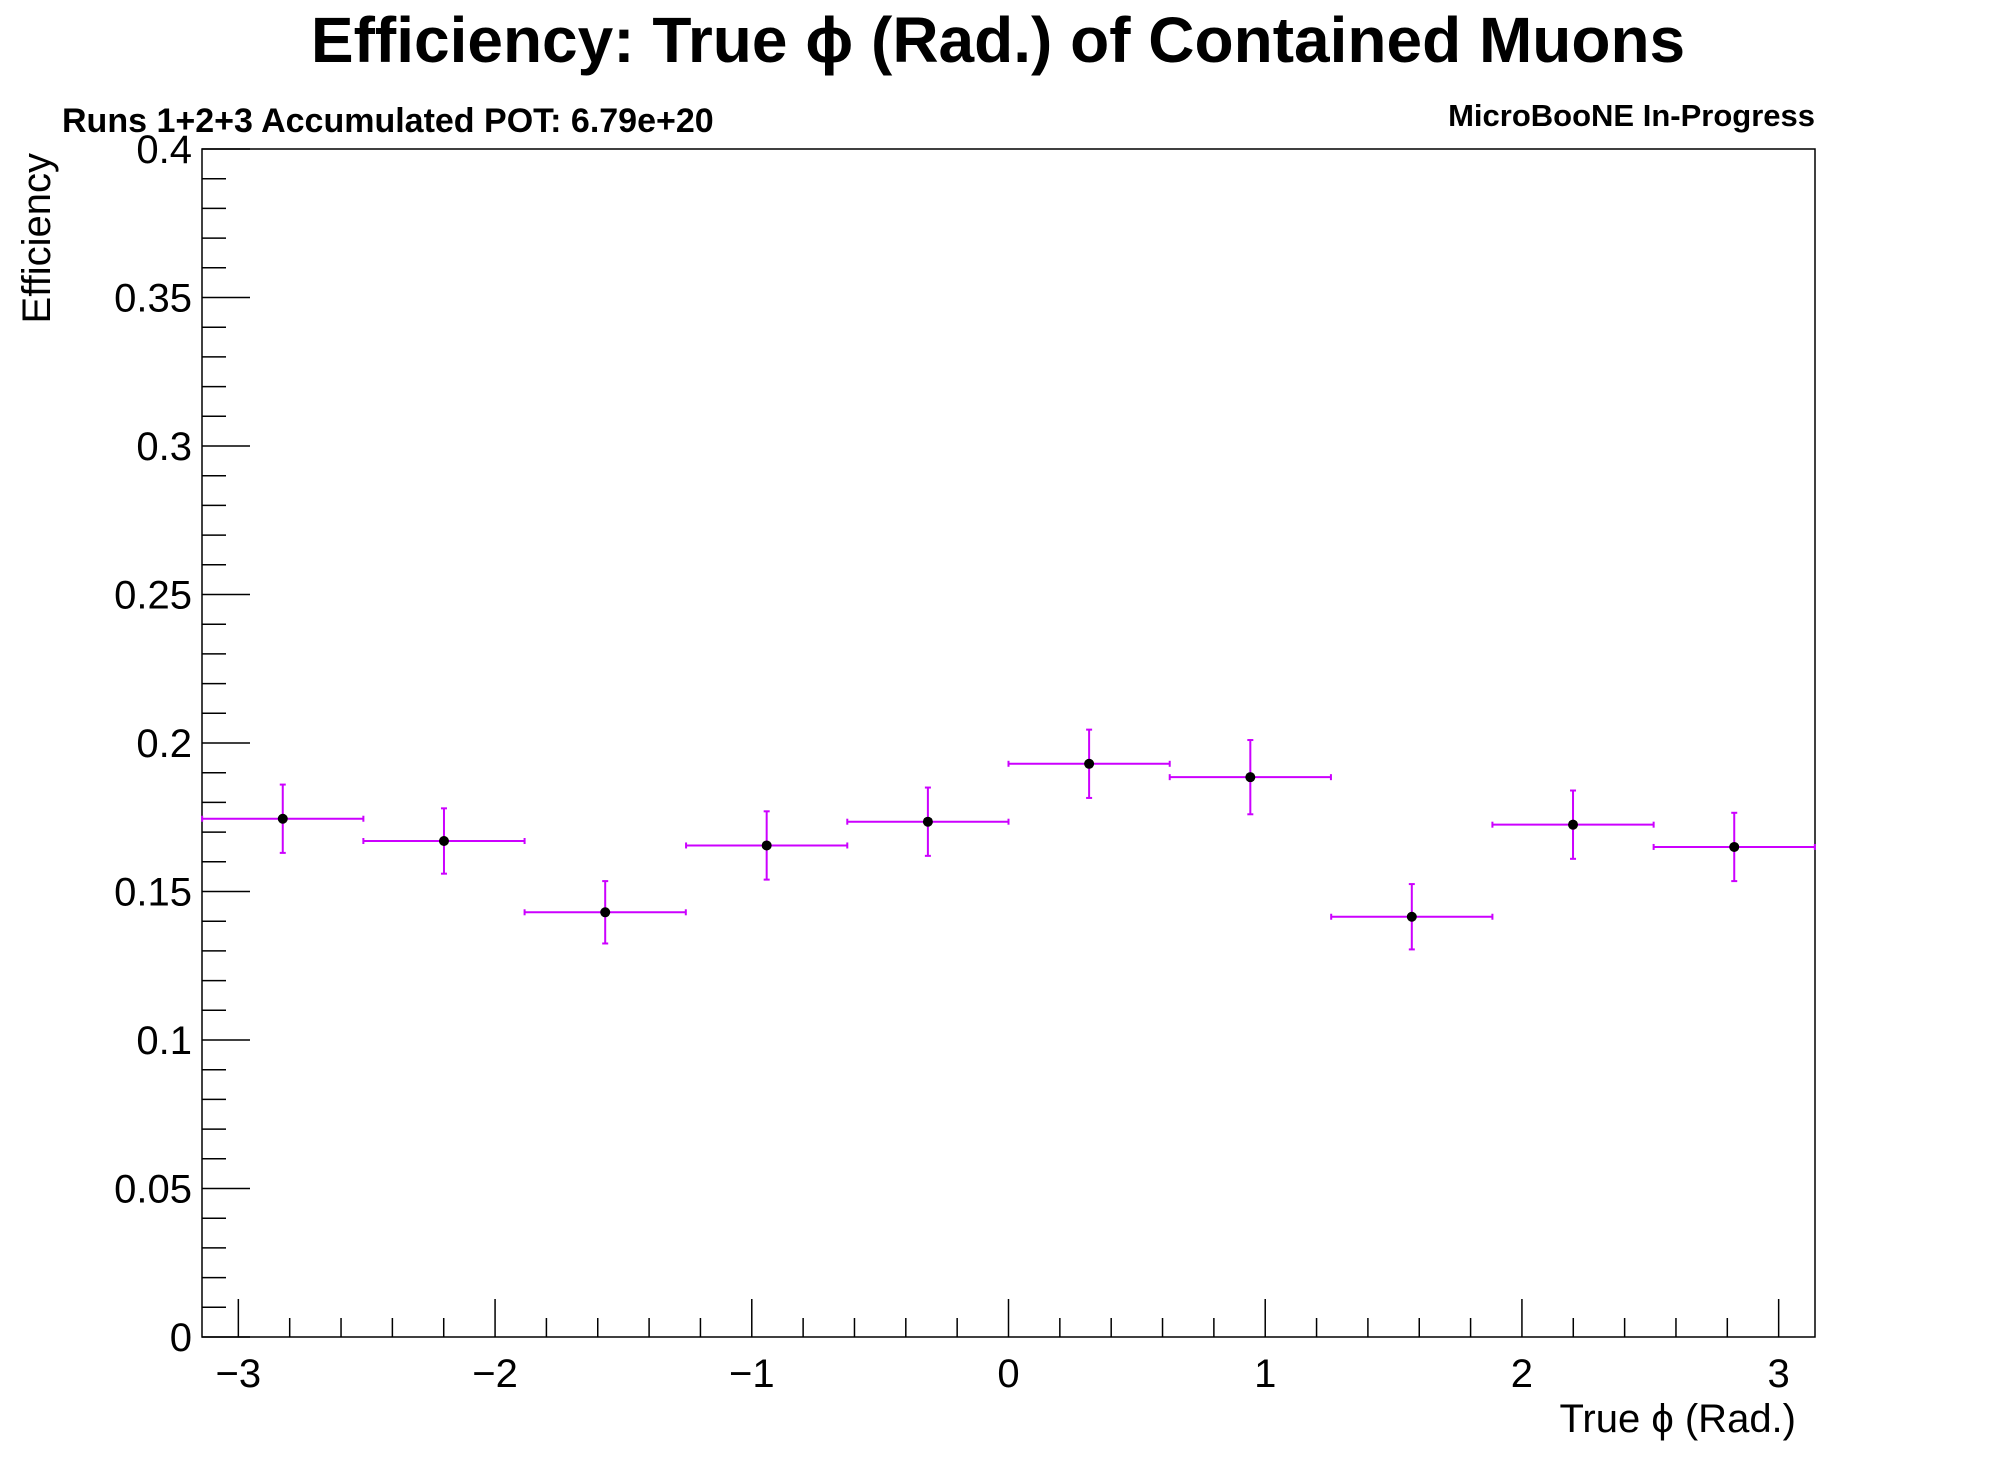  I want to click on y-tick-label: 0.4, so click(164, 150).